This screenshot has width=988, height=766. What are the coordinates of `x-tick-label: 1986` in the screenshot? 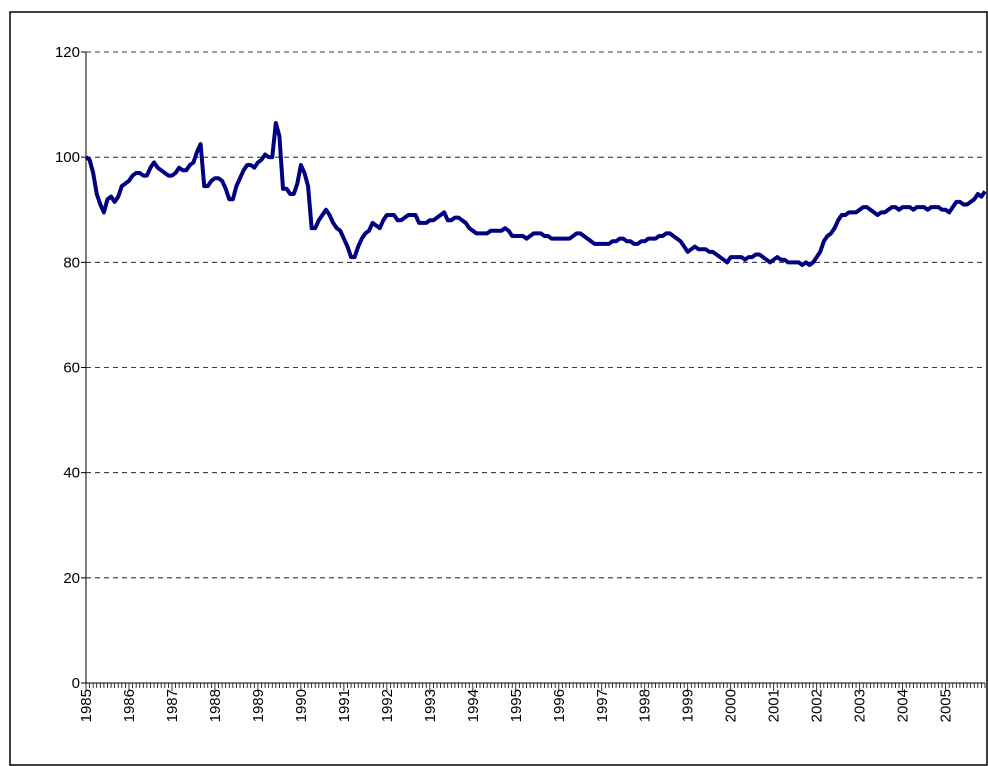 It's located at (129, 705).